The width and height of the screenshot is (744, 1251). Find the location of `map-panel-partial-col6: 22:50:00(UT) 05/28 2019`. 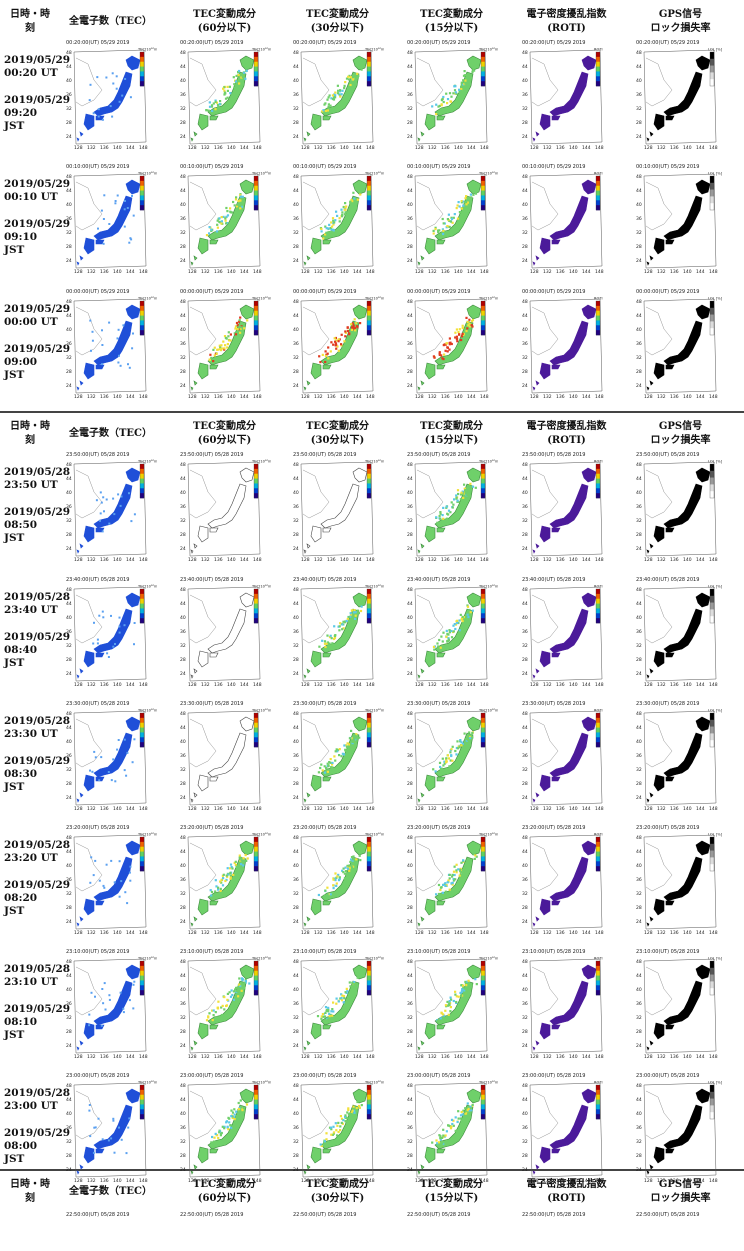

map-panel-partial-col6: 22:50:00(UT) 05/28 2019 is located at coordinates (680, 1231).